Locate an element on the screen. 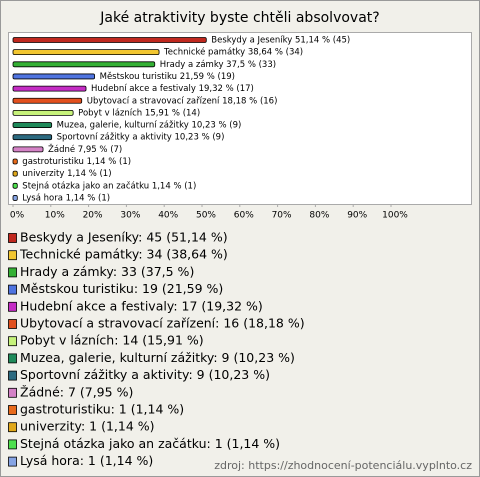  x-tick-label: 90% is located at coordinates (357, 216).